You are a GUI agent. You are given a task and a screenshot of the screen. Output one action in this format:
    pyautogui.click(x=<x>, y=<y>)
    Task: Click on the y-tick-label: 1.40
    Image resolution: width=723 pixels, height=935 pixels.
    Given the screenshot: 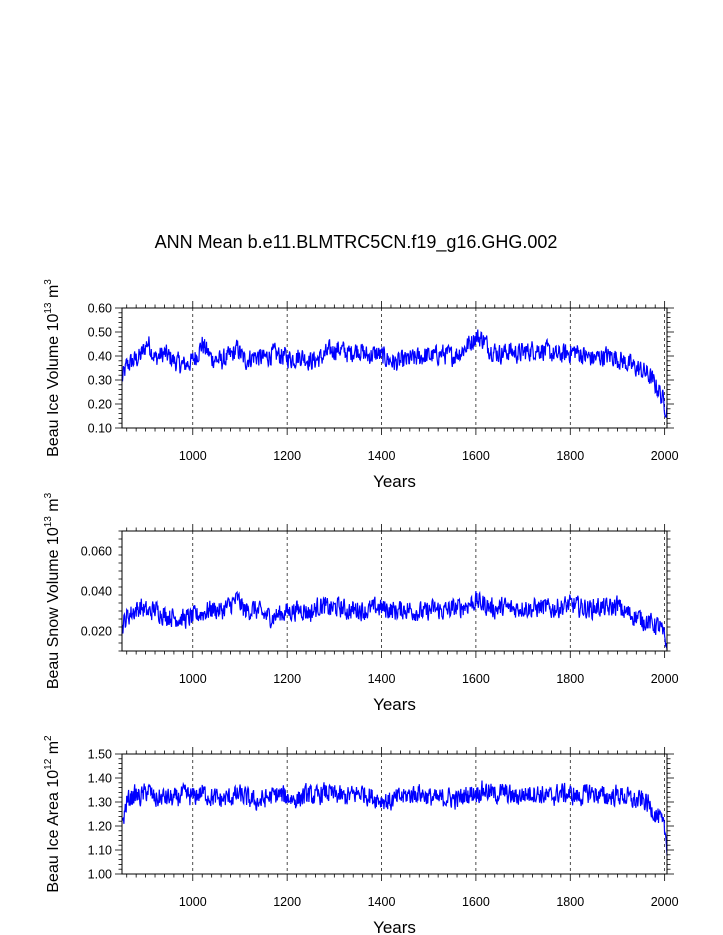 What is the action you would take?
    pyautogui.click(x=100, y=779)
    